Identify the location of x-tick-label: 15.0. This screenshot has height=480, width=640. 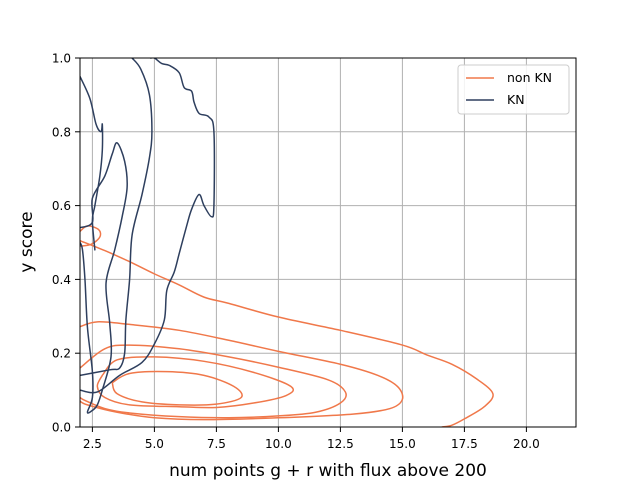
(402, 444).